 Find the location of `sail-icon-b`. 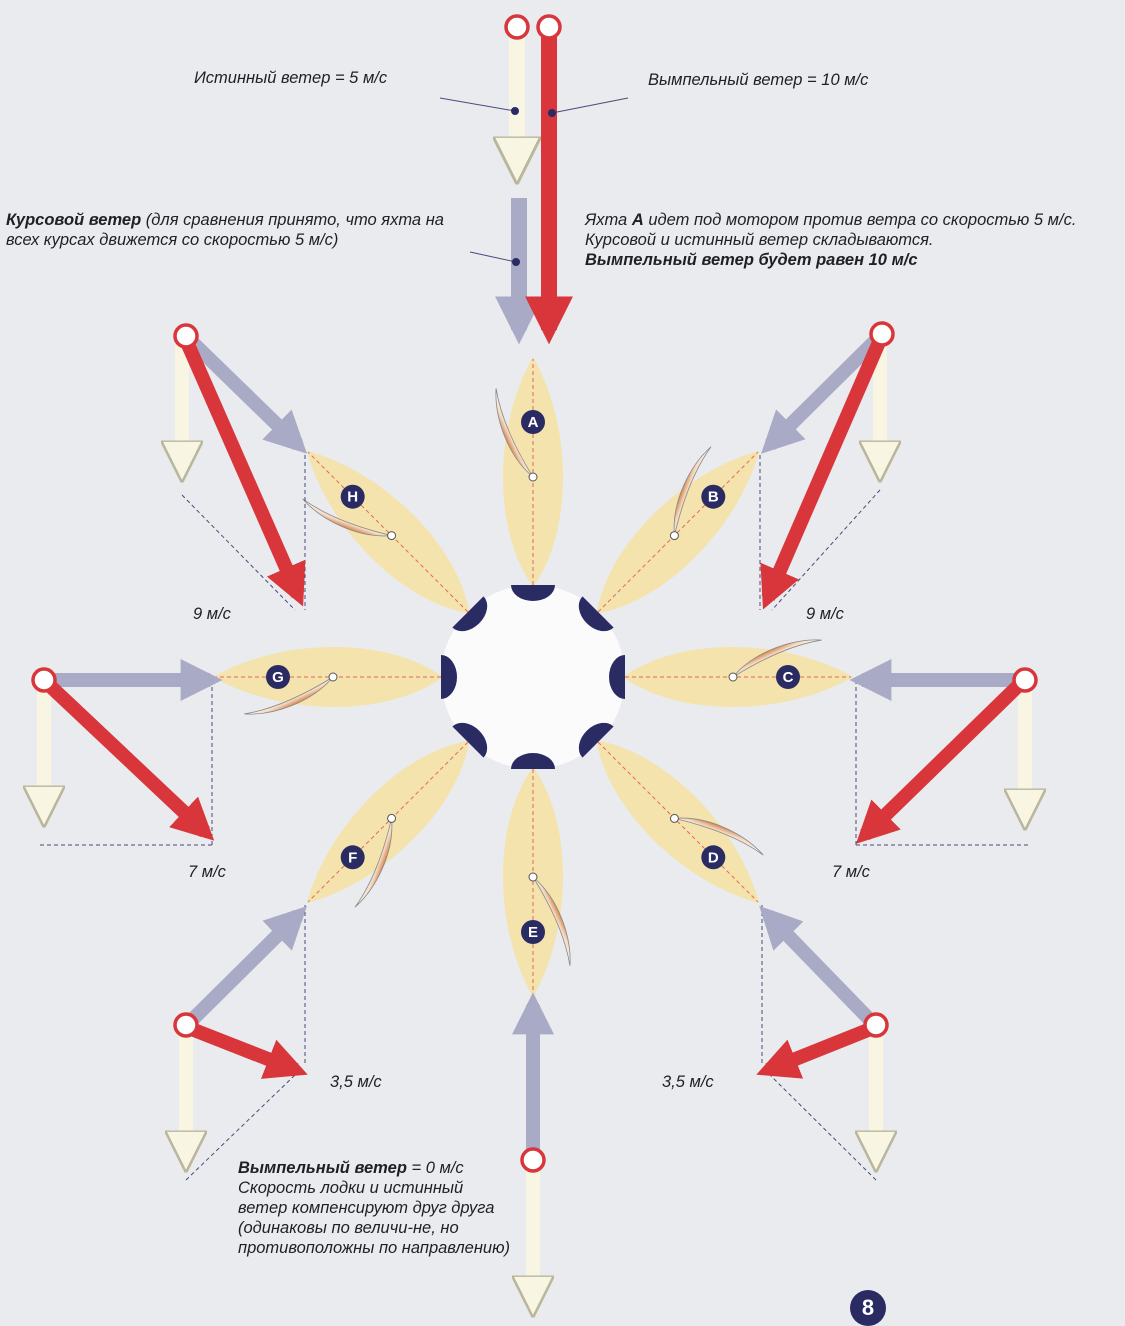

sail-icon-b is located at coordinates (692, 491).